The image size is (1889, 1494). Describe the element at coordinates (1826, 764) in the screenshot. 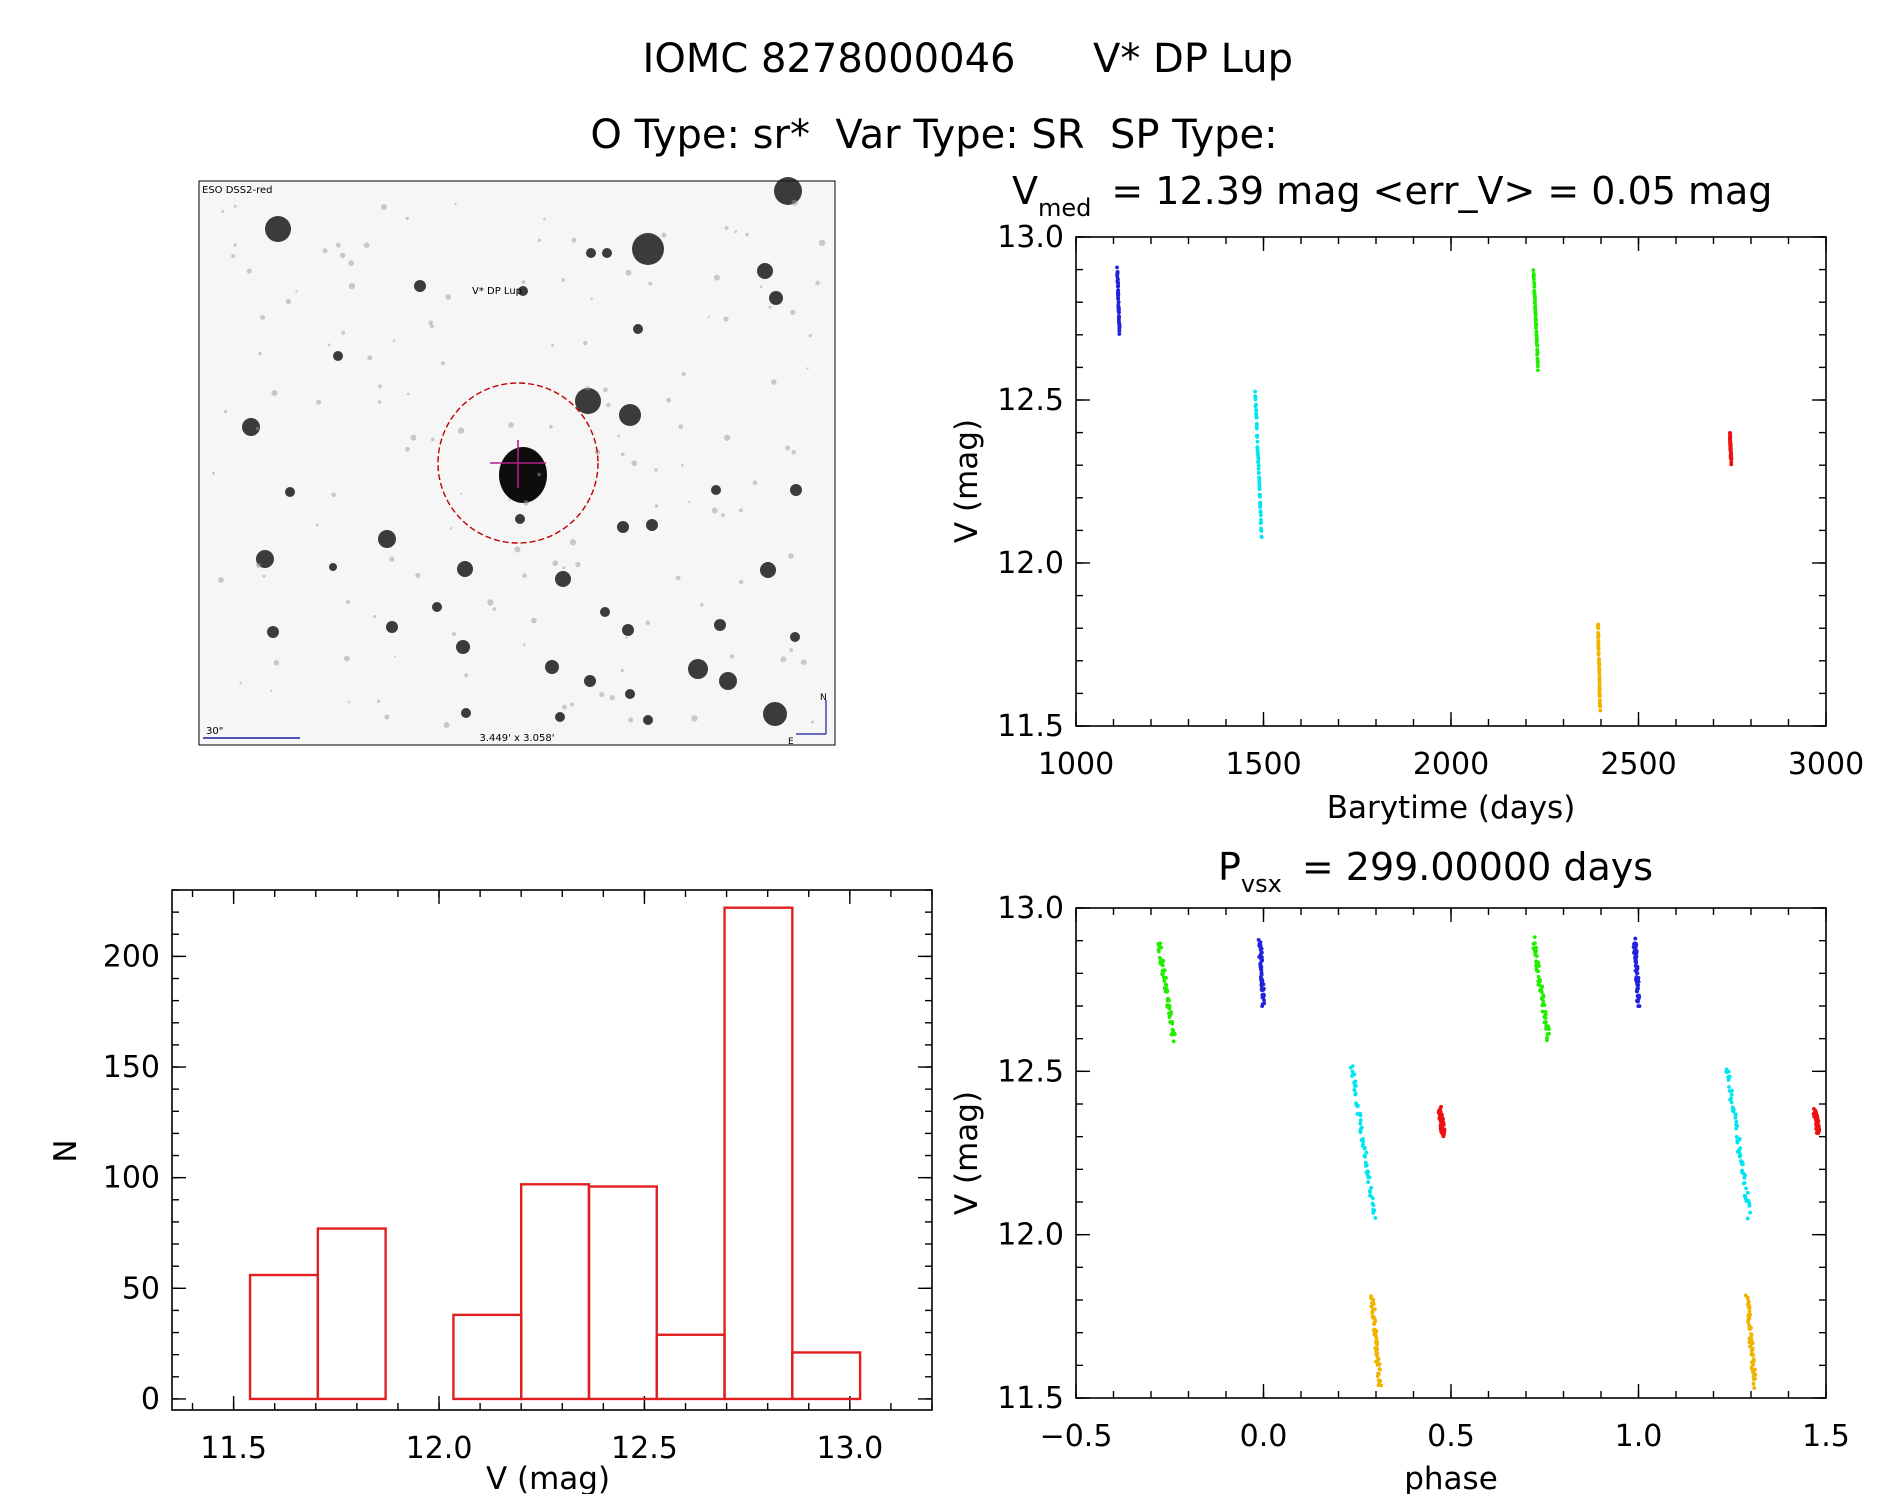

I see `lc-xtick-label: 3000` at that location.